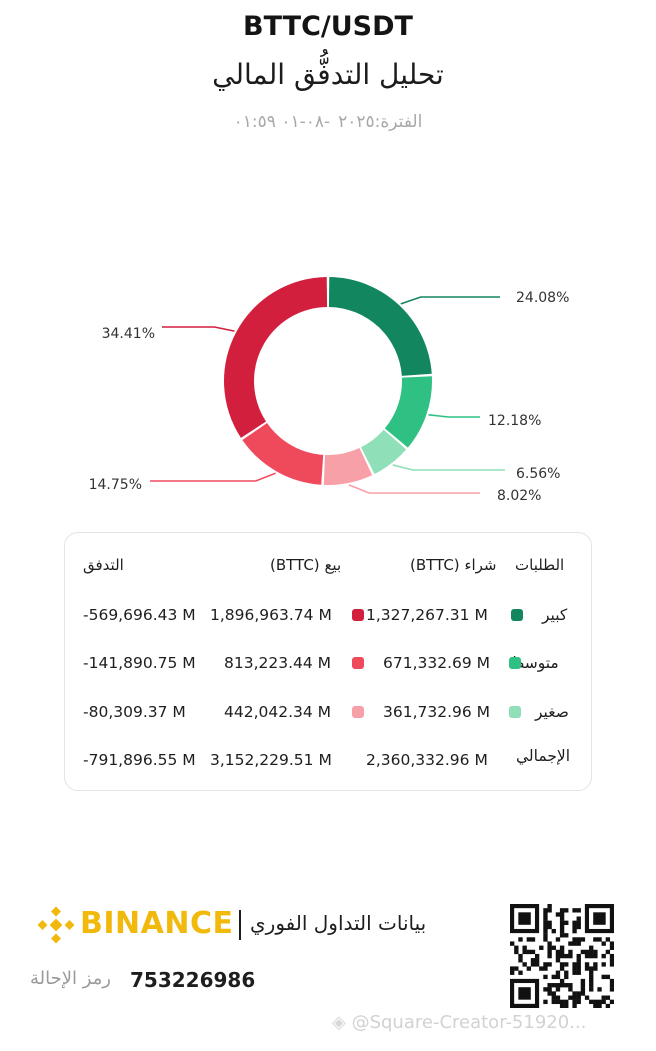  I want to click on row-small-buy-swatch, so click(515, 712).